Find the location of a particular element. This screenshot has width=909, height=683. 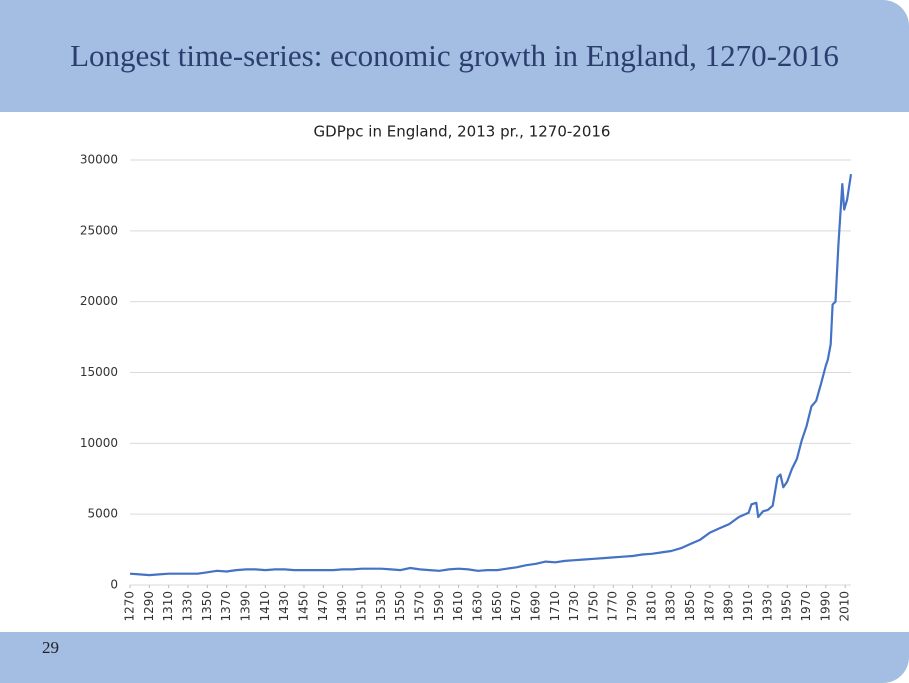

x-tick-label: 1650 is located at coordinates (497, 606).